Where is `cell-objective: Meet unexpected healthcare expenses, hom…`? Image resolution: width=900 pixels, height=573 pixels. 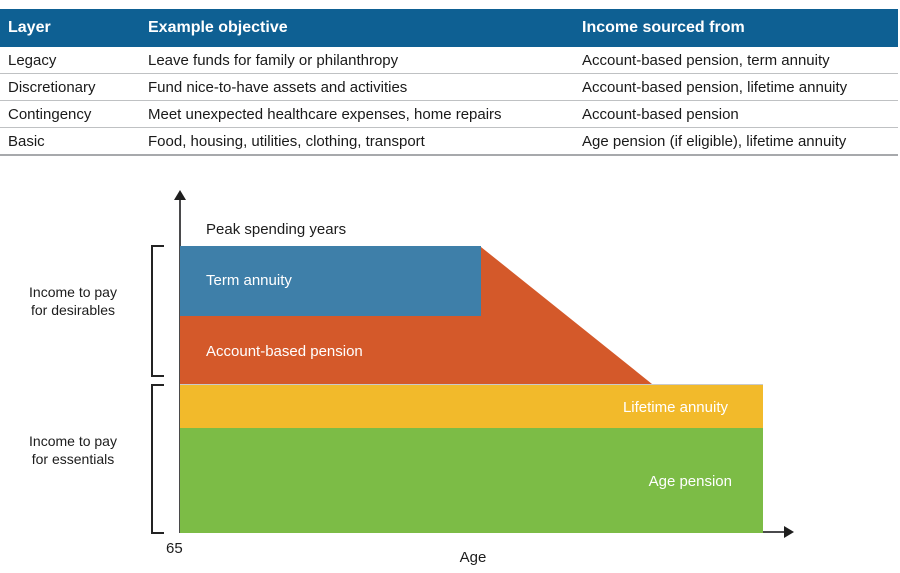
cell-objective: Meet unexpected healthcare expenses, hom… is located at coordinates (357, 114).